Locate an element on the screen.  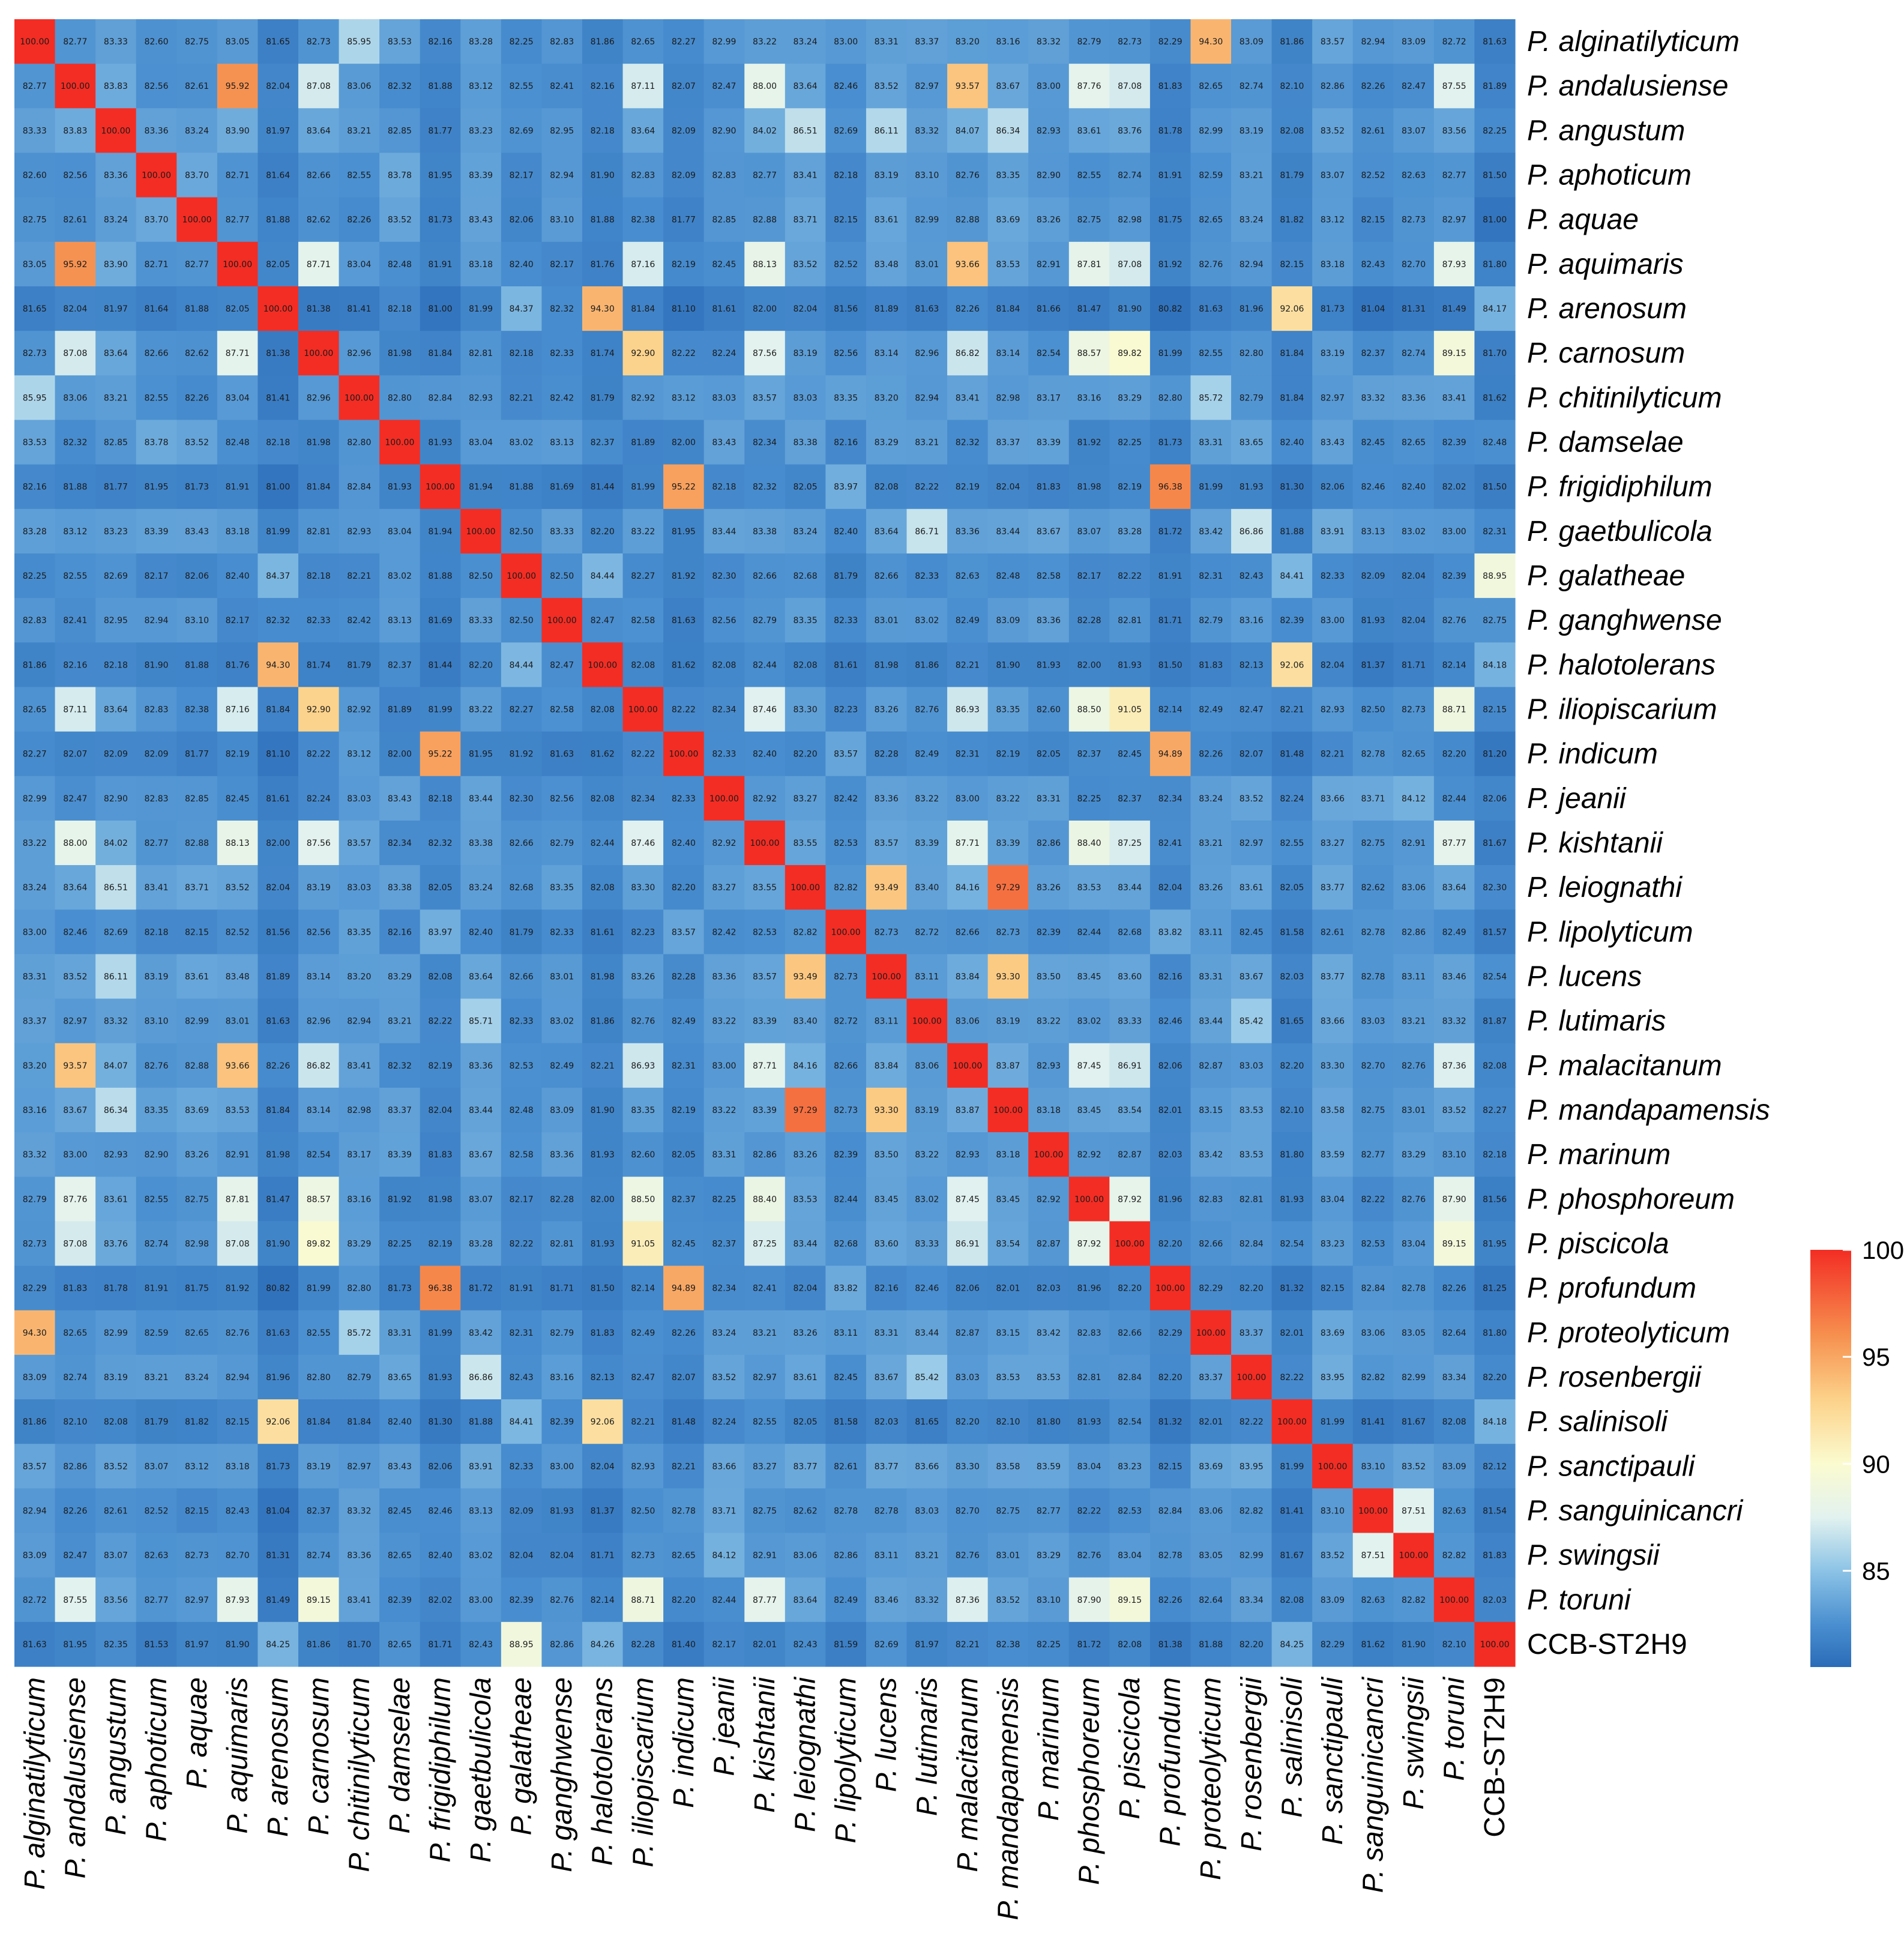
heatmap-cell-value: 82.96 is located at coordinates (359, 353).